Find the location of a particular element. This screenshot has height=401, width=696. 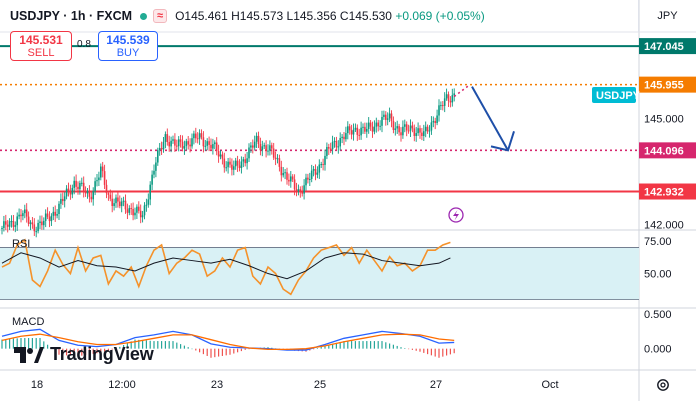

time-tick-4: 27 is located at coordinates (436, 385).